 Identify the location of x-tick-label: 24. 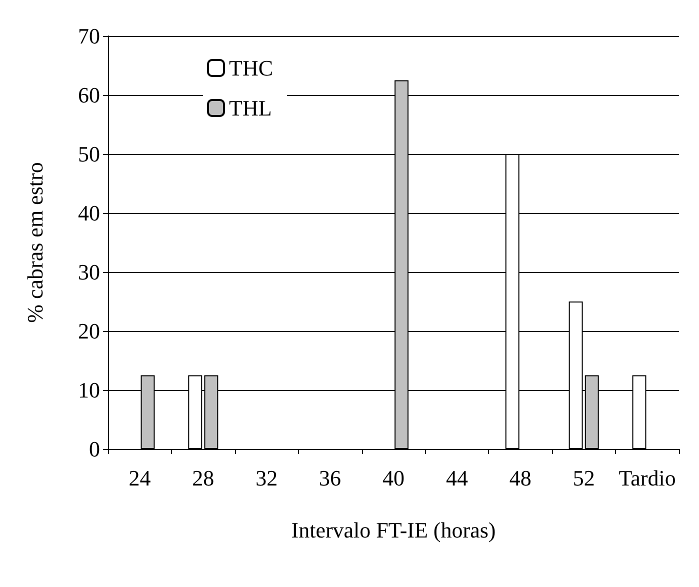
(139, 478).